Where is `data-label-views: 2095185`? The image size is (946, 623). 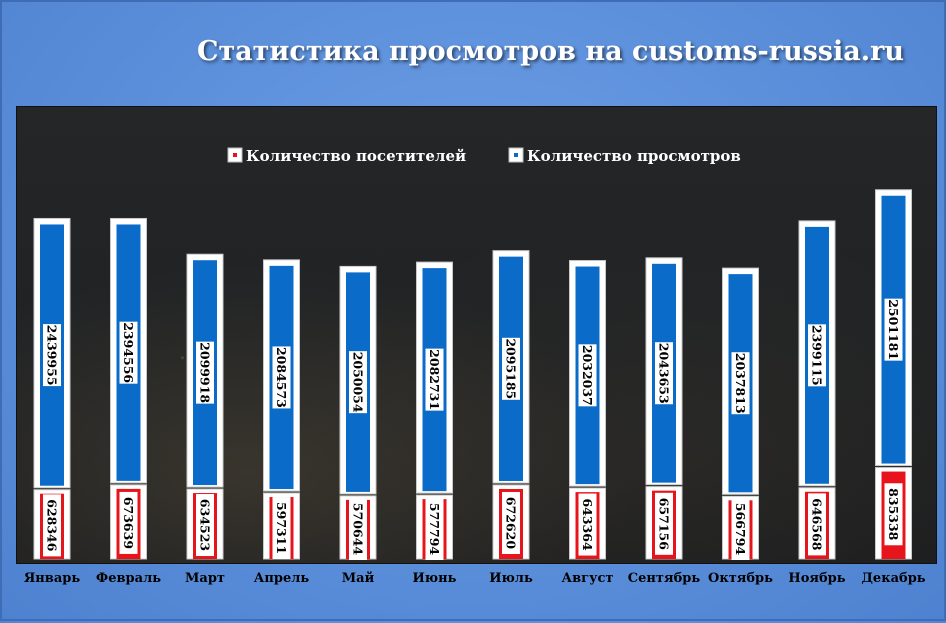
data-label-views: 2095185 is located at coordinates (511, 368).